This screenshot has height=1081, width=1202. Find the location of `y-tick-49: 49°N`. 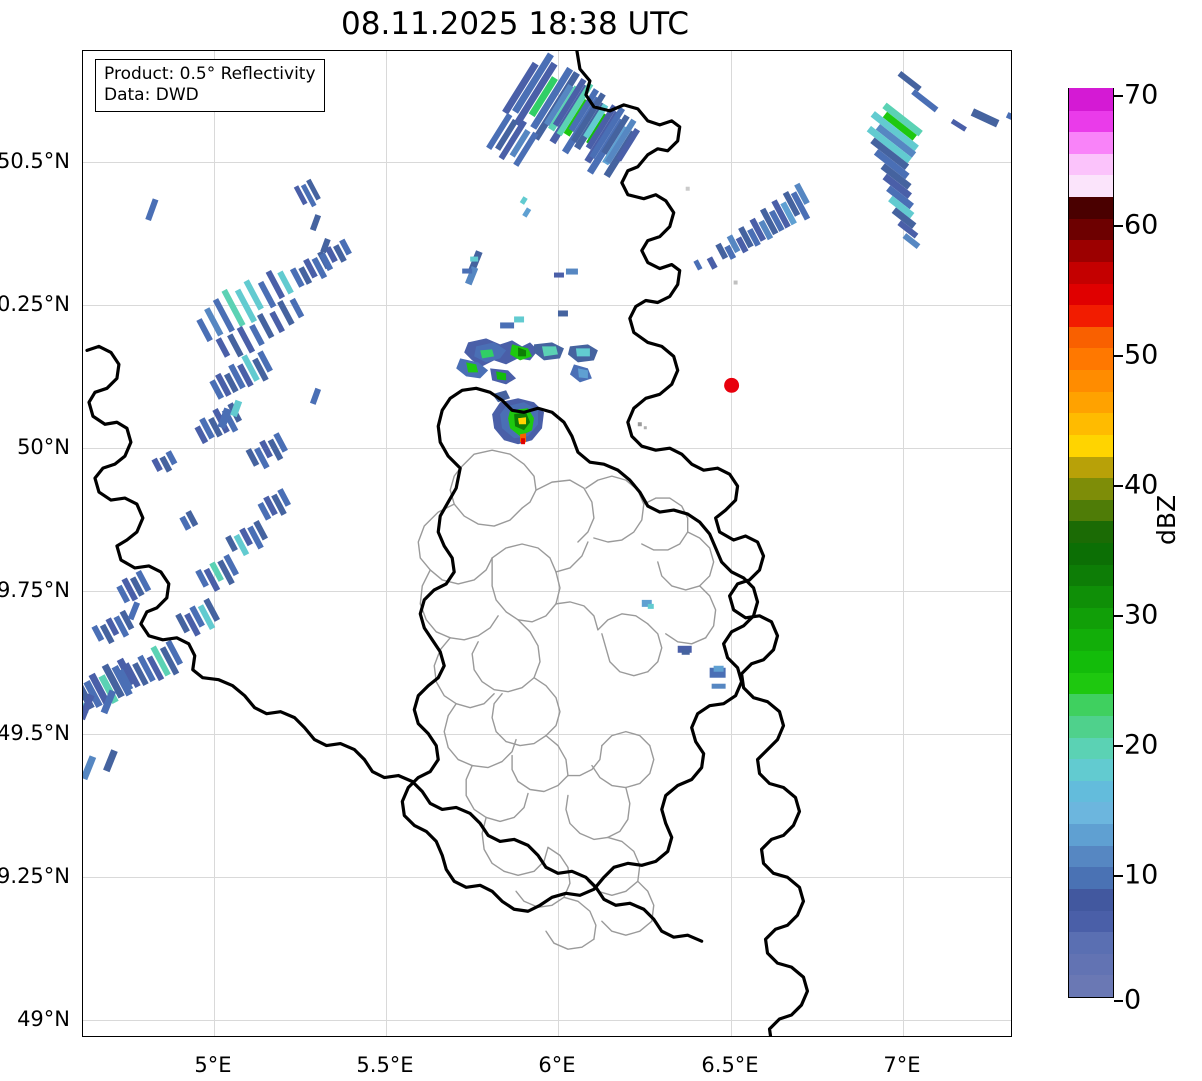

y-tick-49: 49°N is located at coordinates (43, 1019).